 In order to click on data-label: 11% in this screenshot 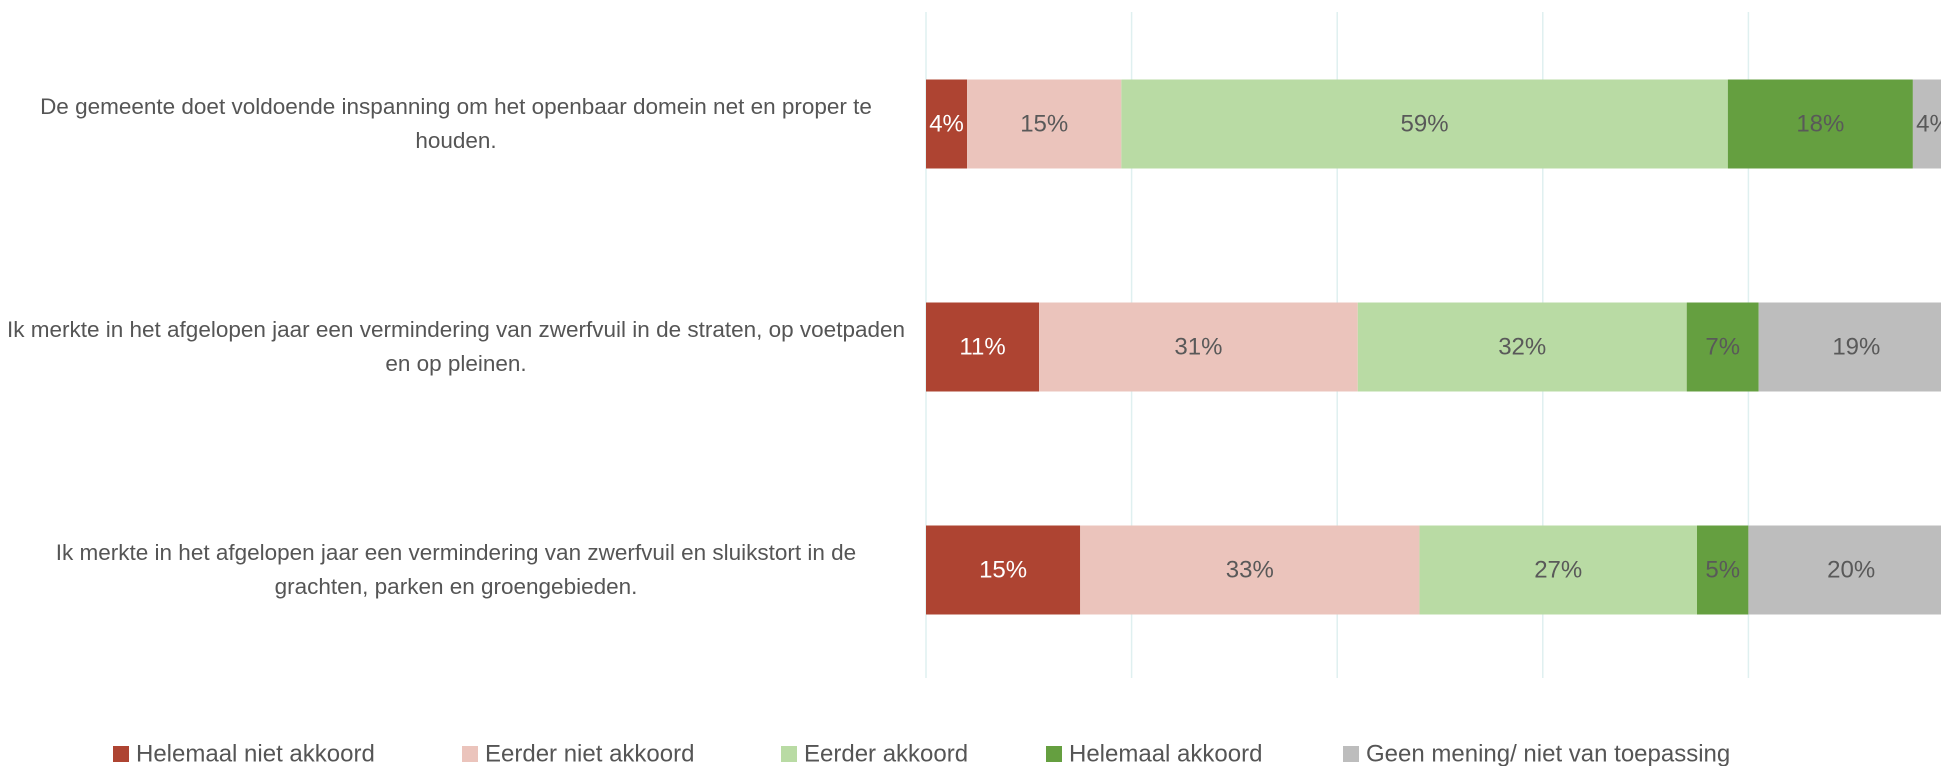, I will do `click(982, 346)`.